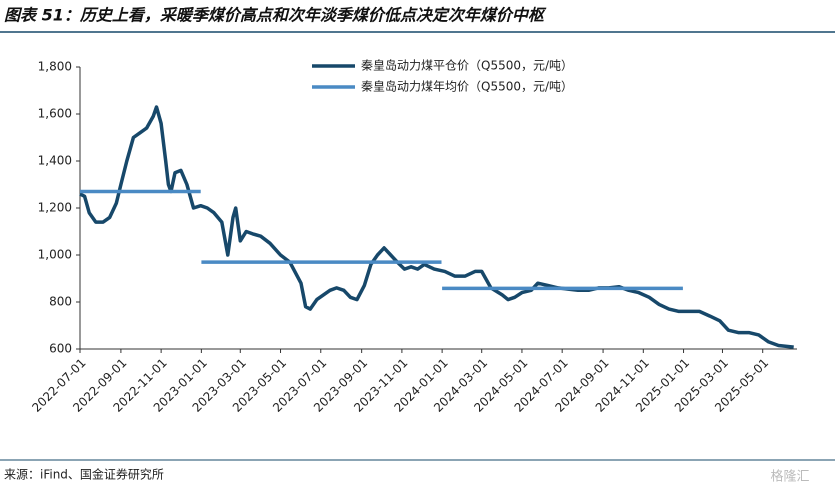 Image resolution: width=835 pixels, height=494 pixels. I want to click on y-tick-label: 1,000, so click(55, 255).